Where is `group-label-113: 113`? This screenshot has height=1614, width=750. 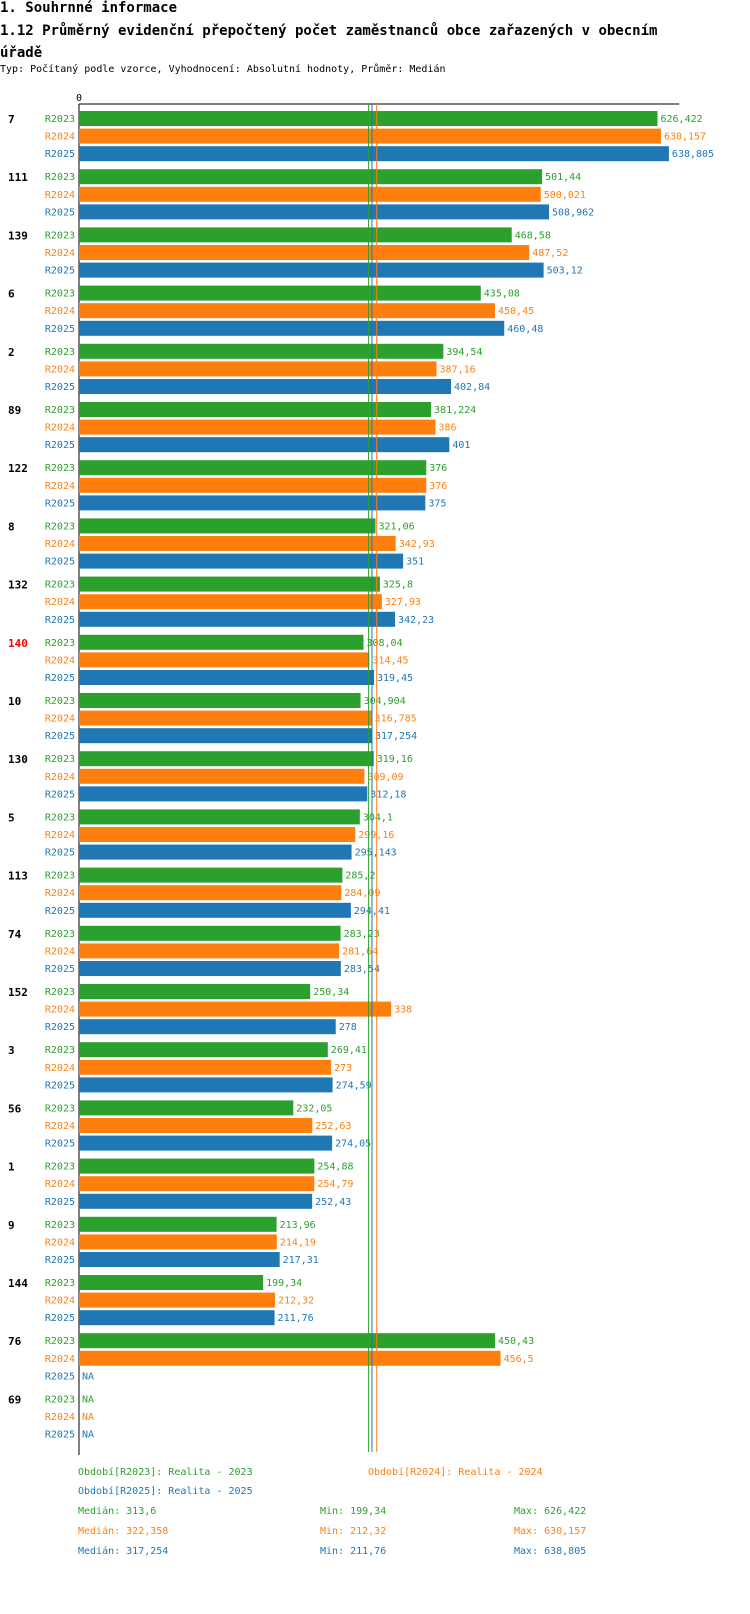
group-label-113: 113 is located at coordinates (18, 876).